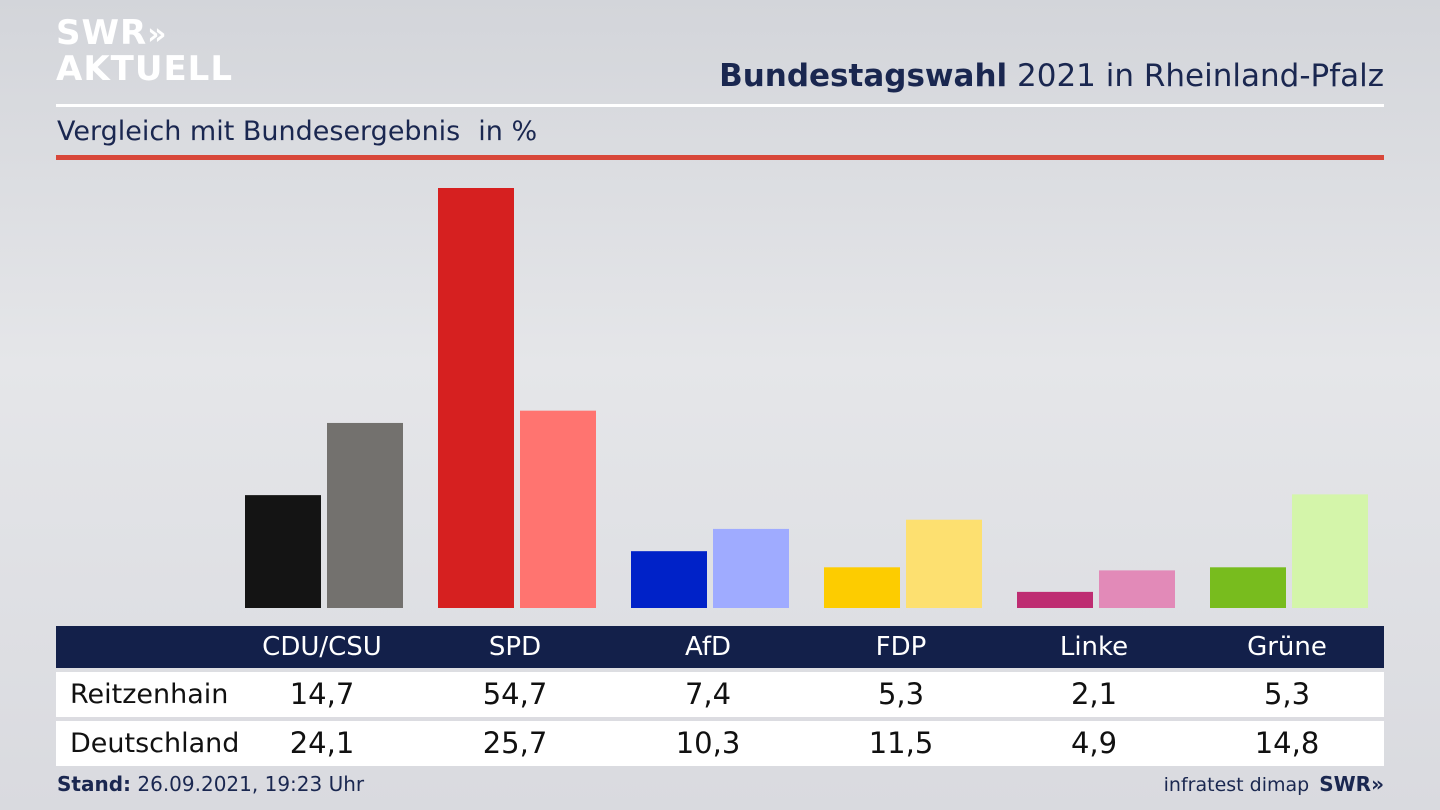 The width and height of the screenshot is (1440, 810). Describe the element at coordinates (515, 694) in the screenshot. I see `table-cell: 54,7` at that location.